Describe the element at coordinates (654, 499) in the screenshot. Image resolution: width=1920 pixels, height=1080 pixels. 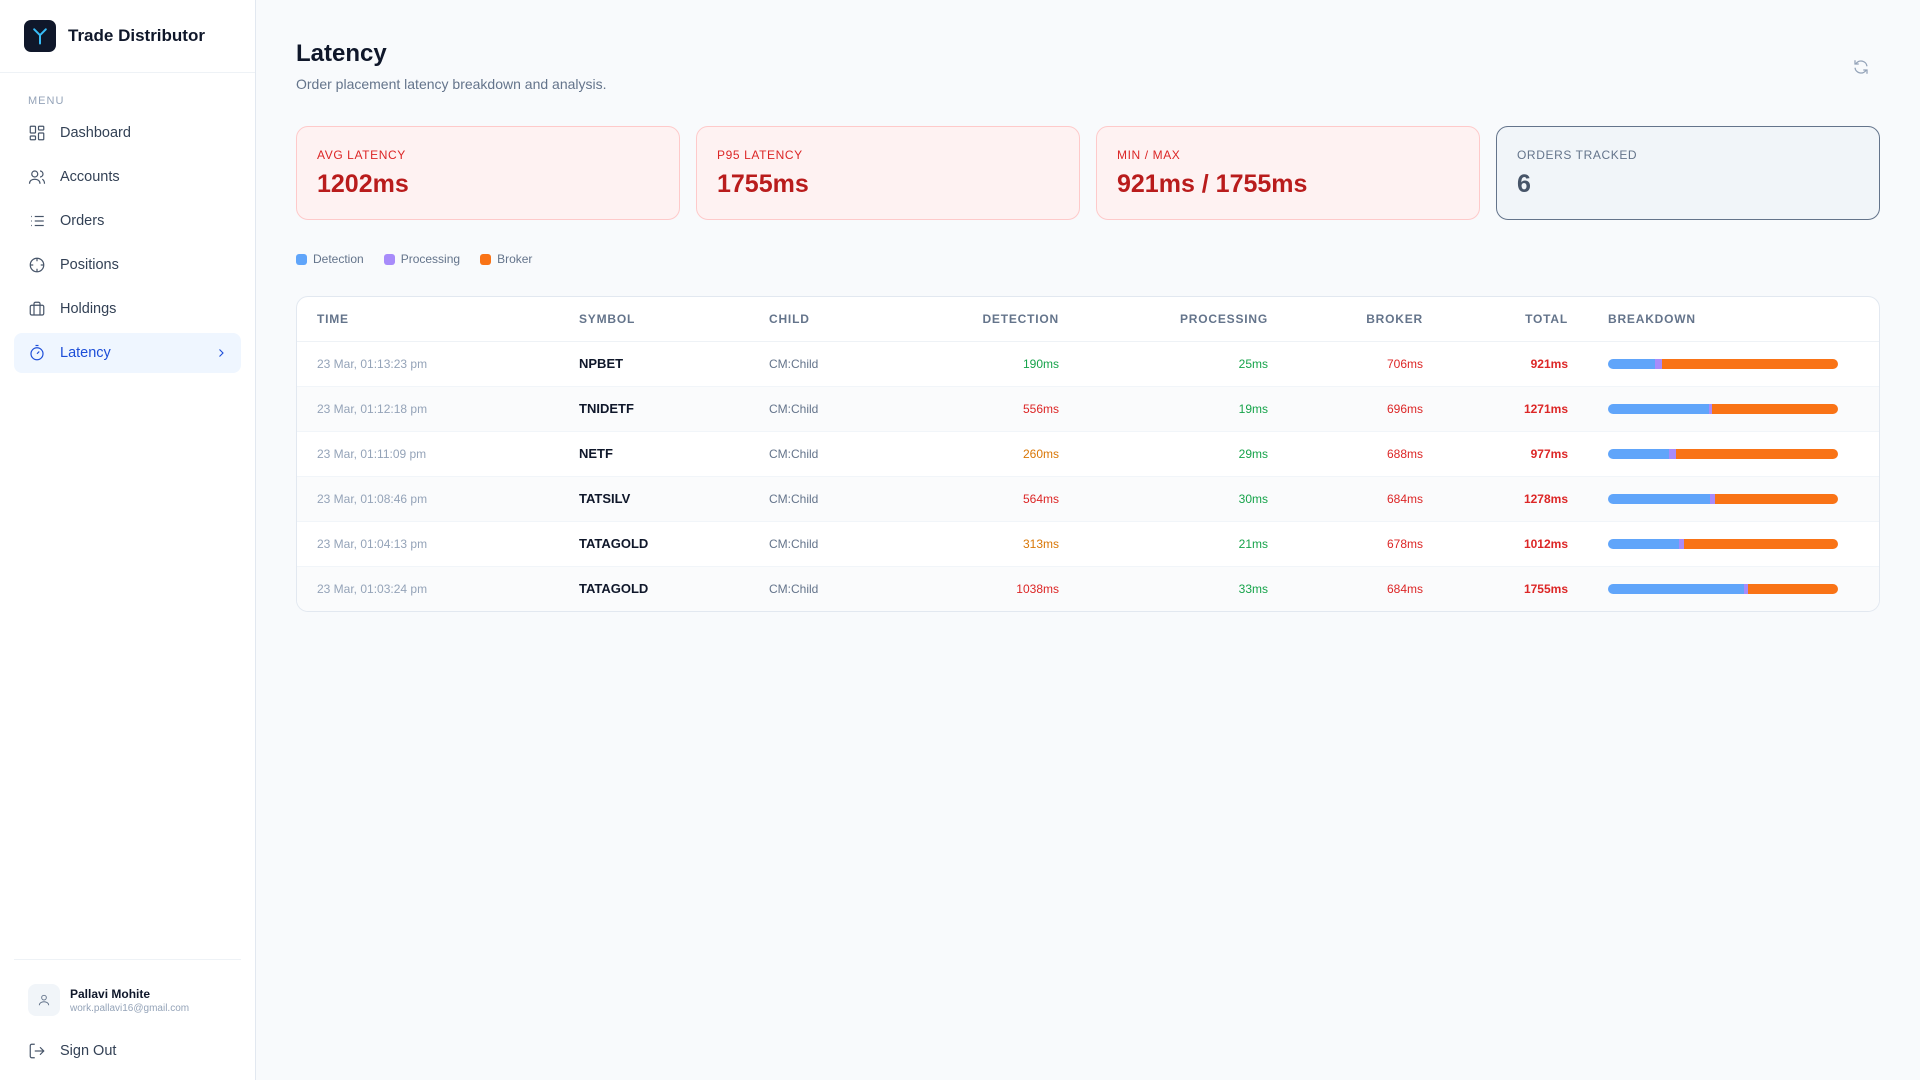
I see `cell-symbol: TATSILV` at that location.